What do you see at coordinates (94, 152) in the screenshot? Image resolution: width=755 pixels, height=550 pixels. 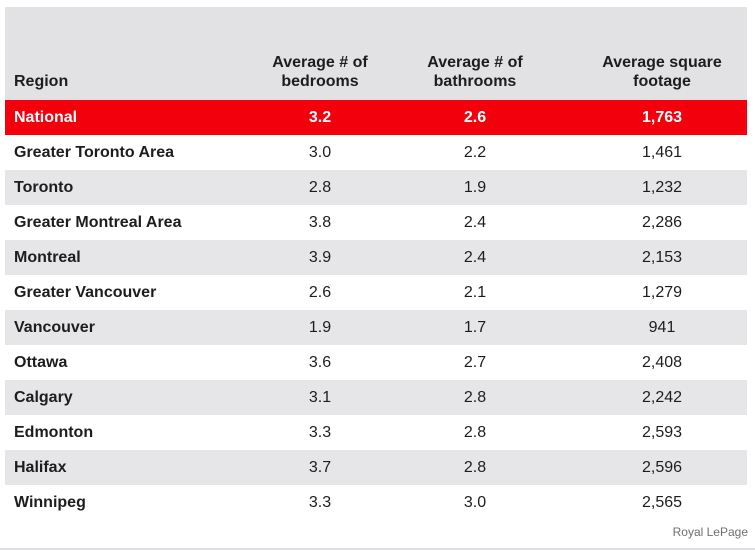 I see `region-cell: Greater Toronto Area` at bounding box center [94, 152].